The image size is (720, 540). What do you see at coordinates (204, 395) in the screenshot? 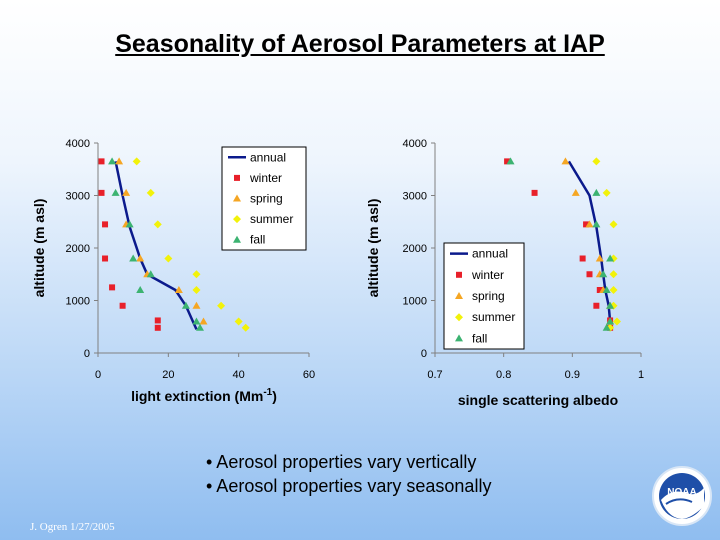
I see `x-axis-label: light extinction (Mm-1)` at bounding box center [204, 395].